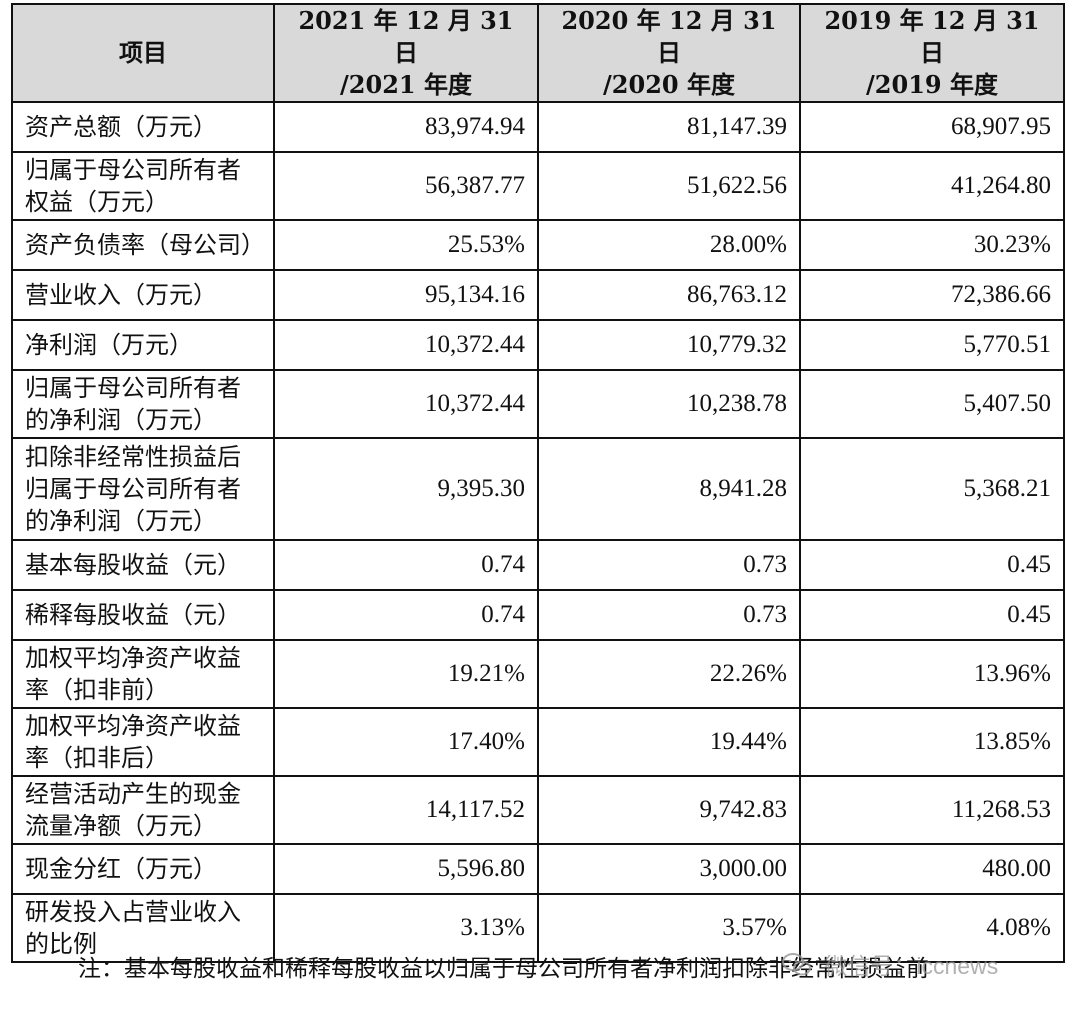 The height and width of the screenshot is (1015, 1080). I want to click on table-row: 稀释每股收益（元） 0.74 0.73 0.45, so click(538, 615).